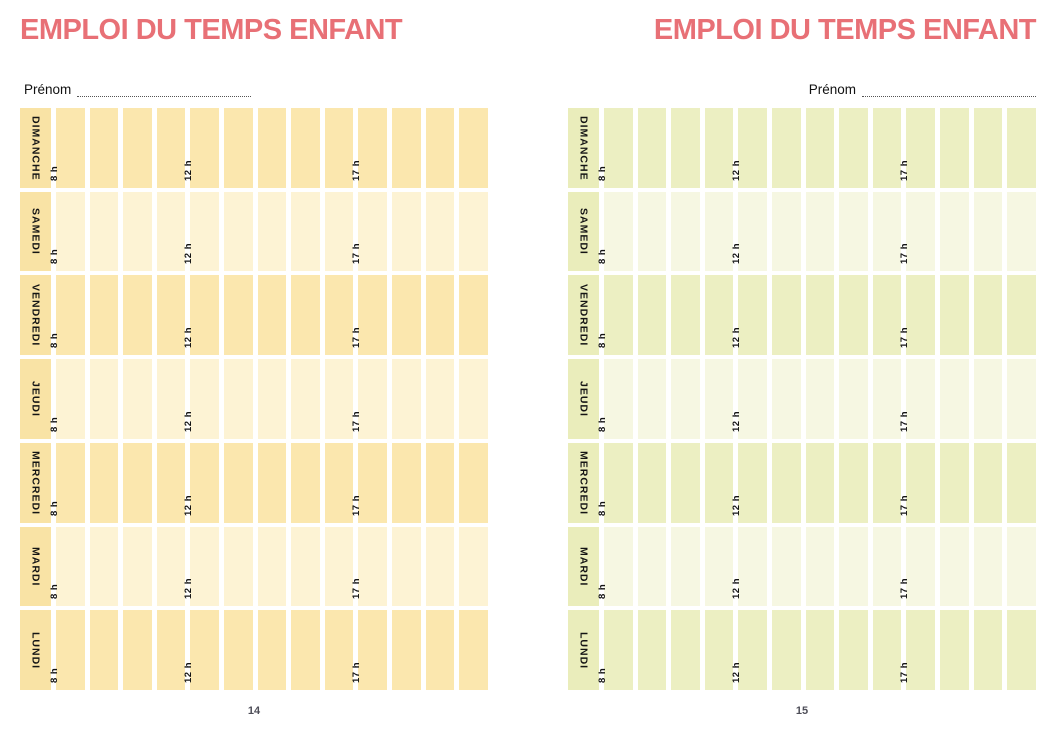  Describe the element at coordinates (35, 566) in the screenshot. I see `day-label: MARDI` at that location.